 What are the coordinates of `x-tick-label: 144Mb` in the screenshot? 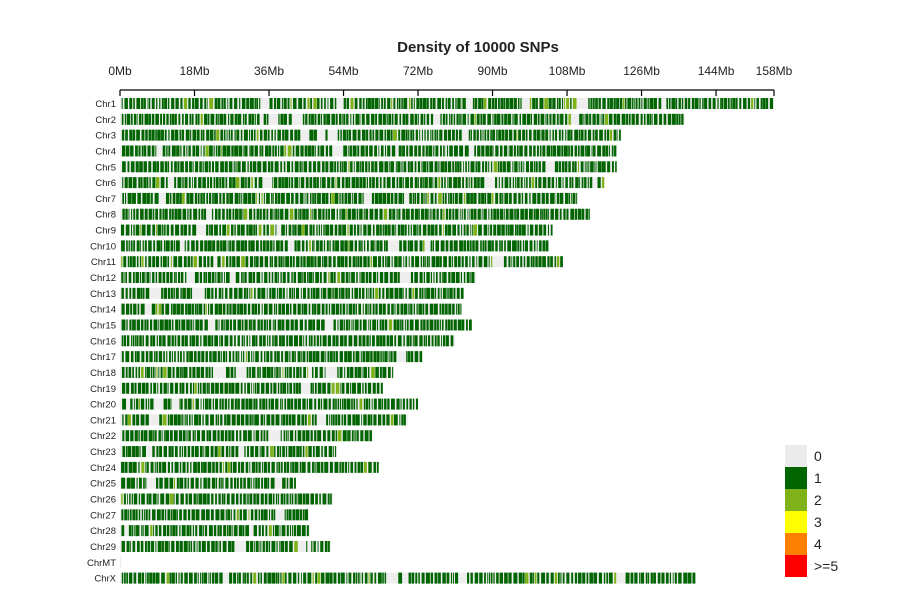 It's located at (716, 71).